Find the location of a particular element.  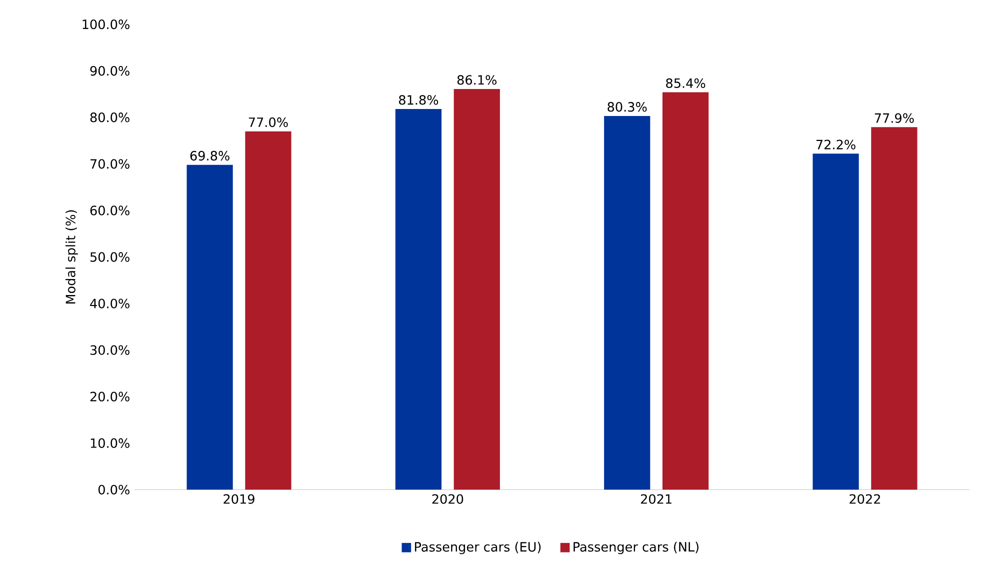

data-label: 80.3% is located at coordinates (627, 107).